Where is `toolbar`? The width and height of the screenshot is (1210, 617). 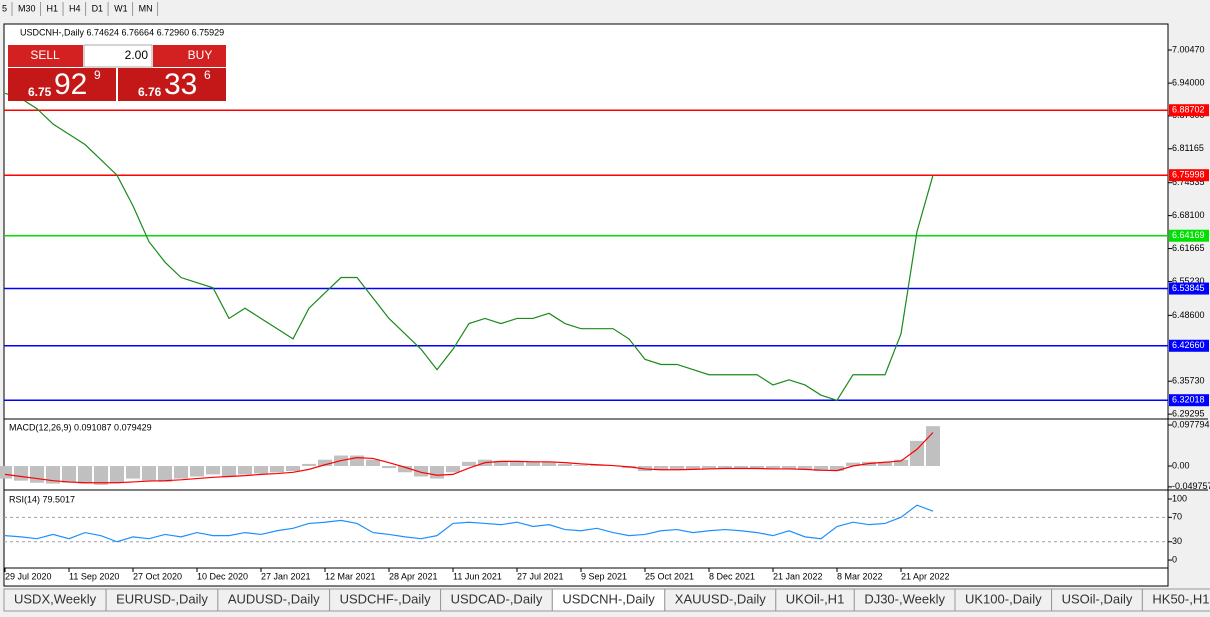 toolbar is located at coordinates (605, 9).